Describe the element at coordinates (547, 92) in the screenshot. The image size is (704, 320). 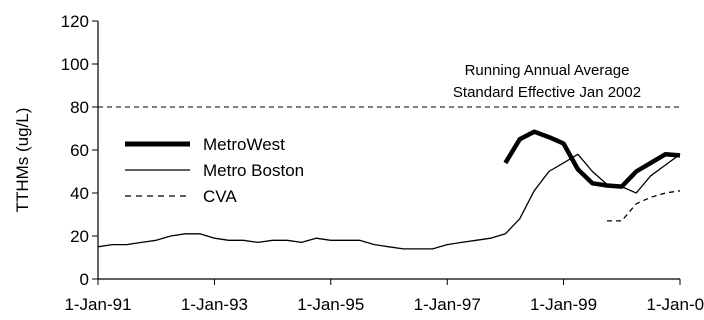
I see `reference-annotation-line2: Standard Effective Jan 2002` at that location.